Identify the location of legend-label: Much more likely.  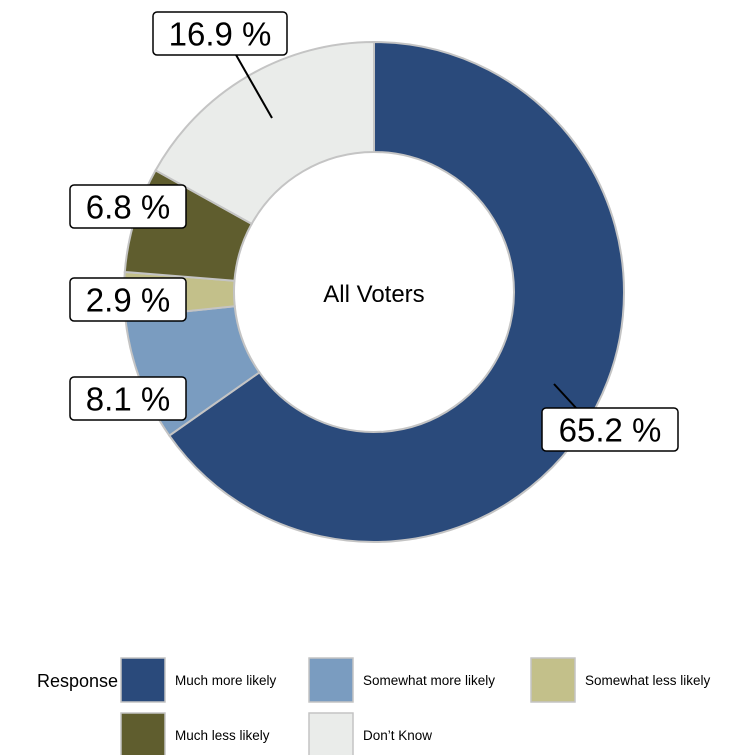
(226, 680).